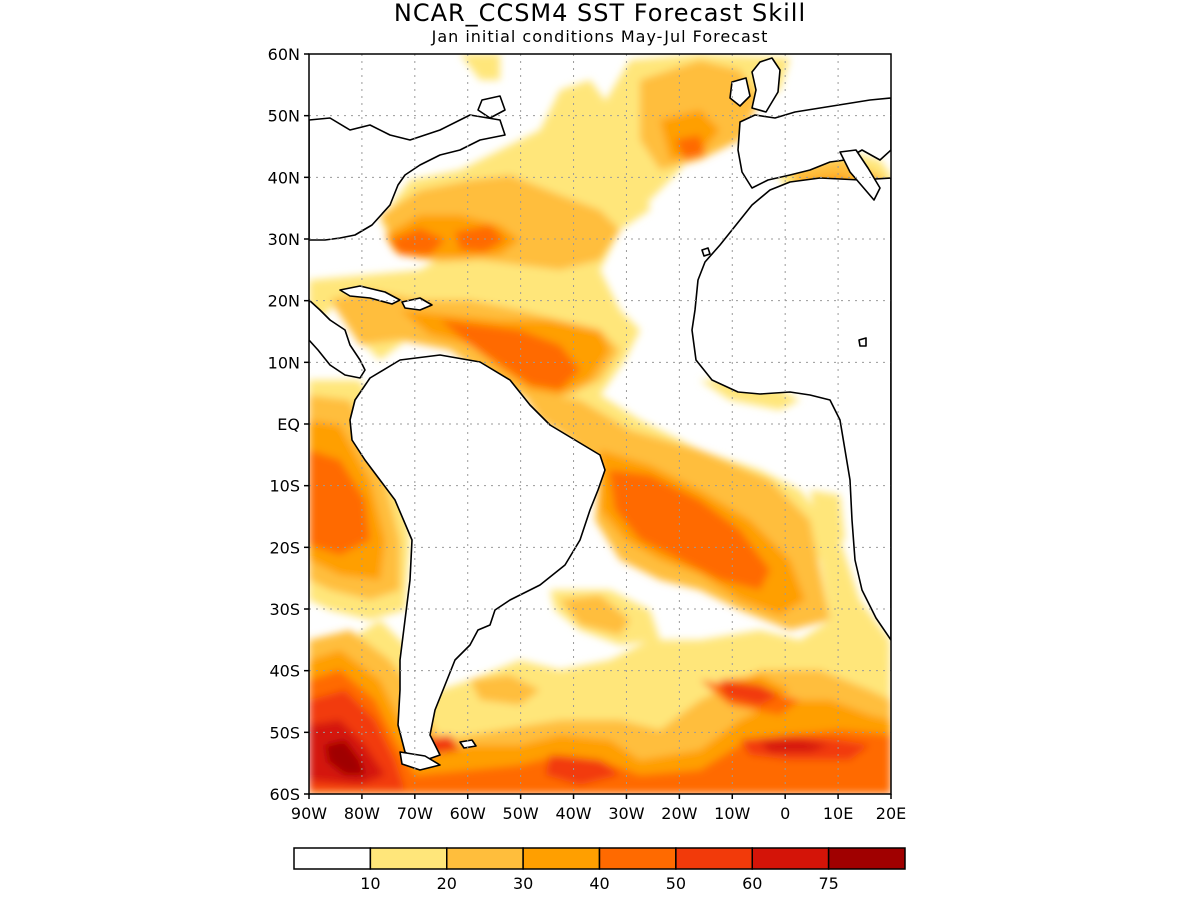  I want to click on colorbar-label: 40, so click(599, 883).